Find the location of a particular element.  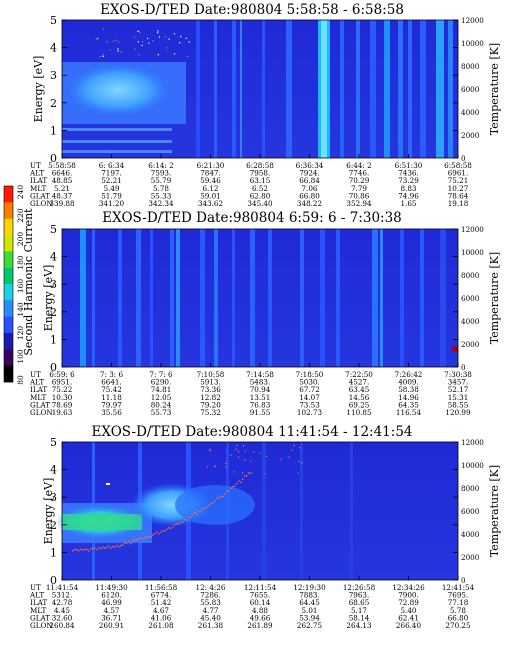

ephemeris-value: 7: 7: 6 is located at coordinates (161, 374).